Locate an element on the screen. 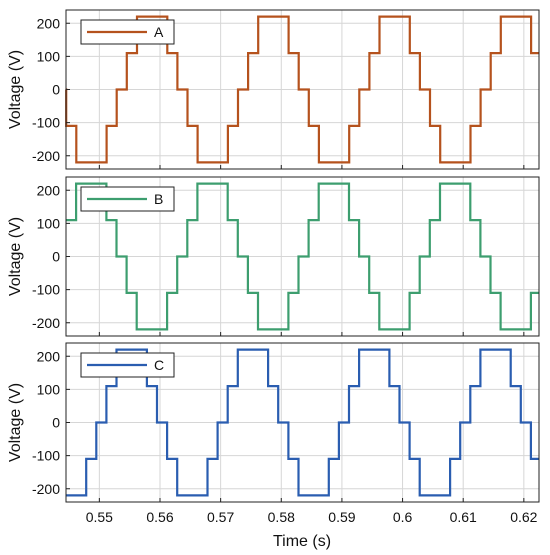  x-tick-label: 0.62 is located at coordinates (523, 517).